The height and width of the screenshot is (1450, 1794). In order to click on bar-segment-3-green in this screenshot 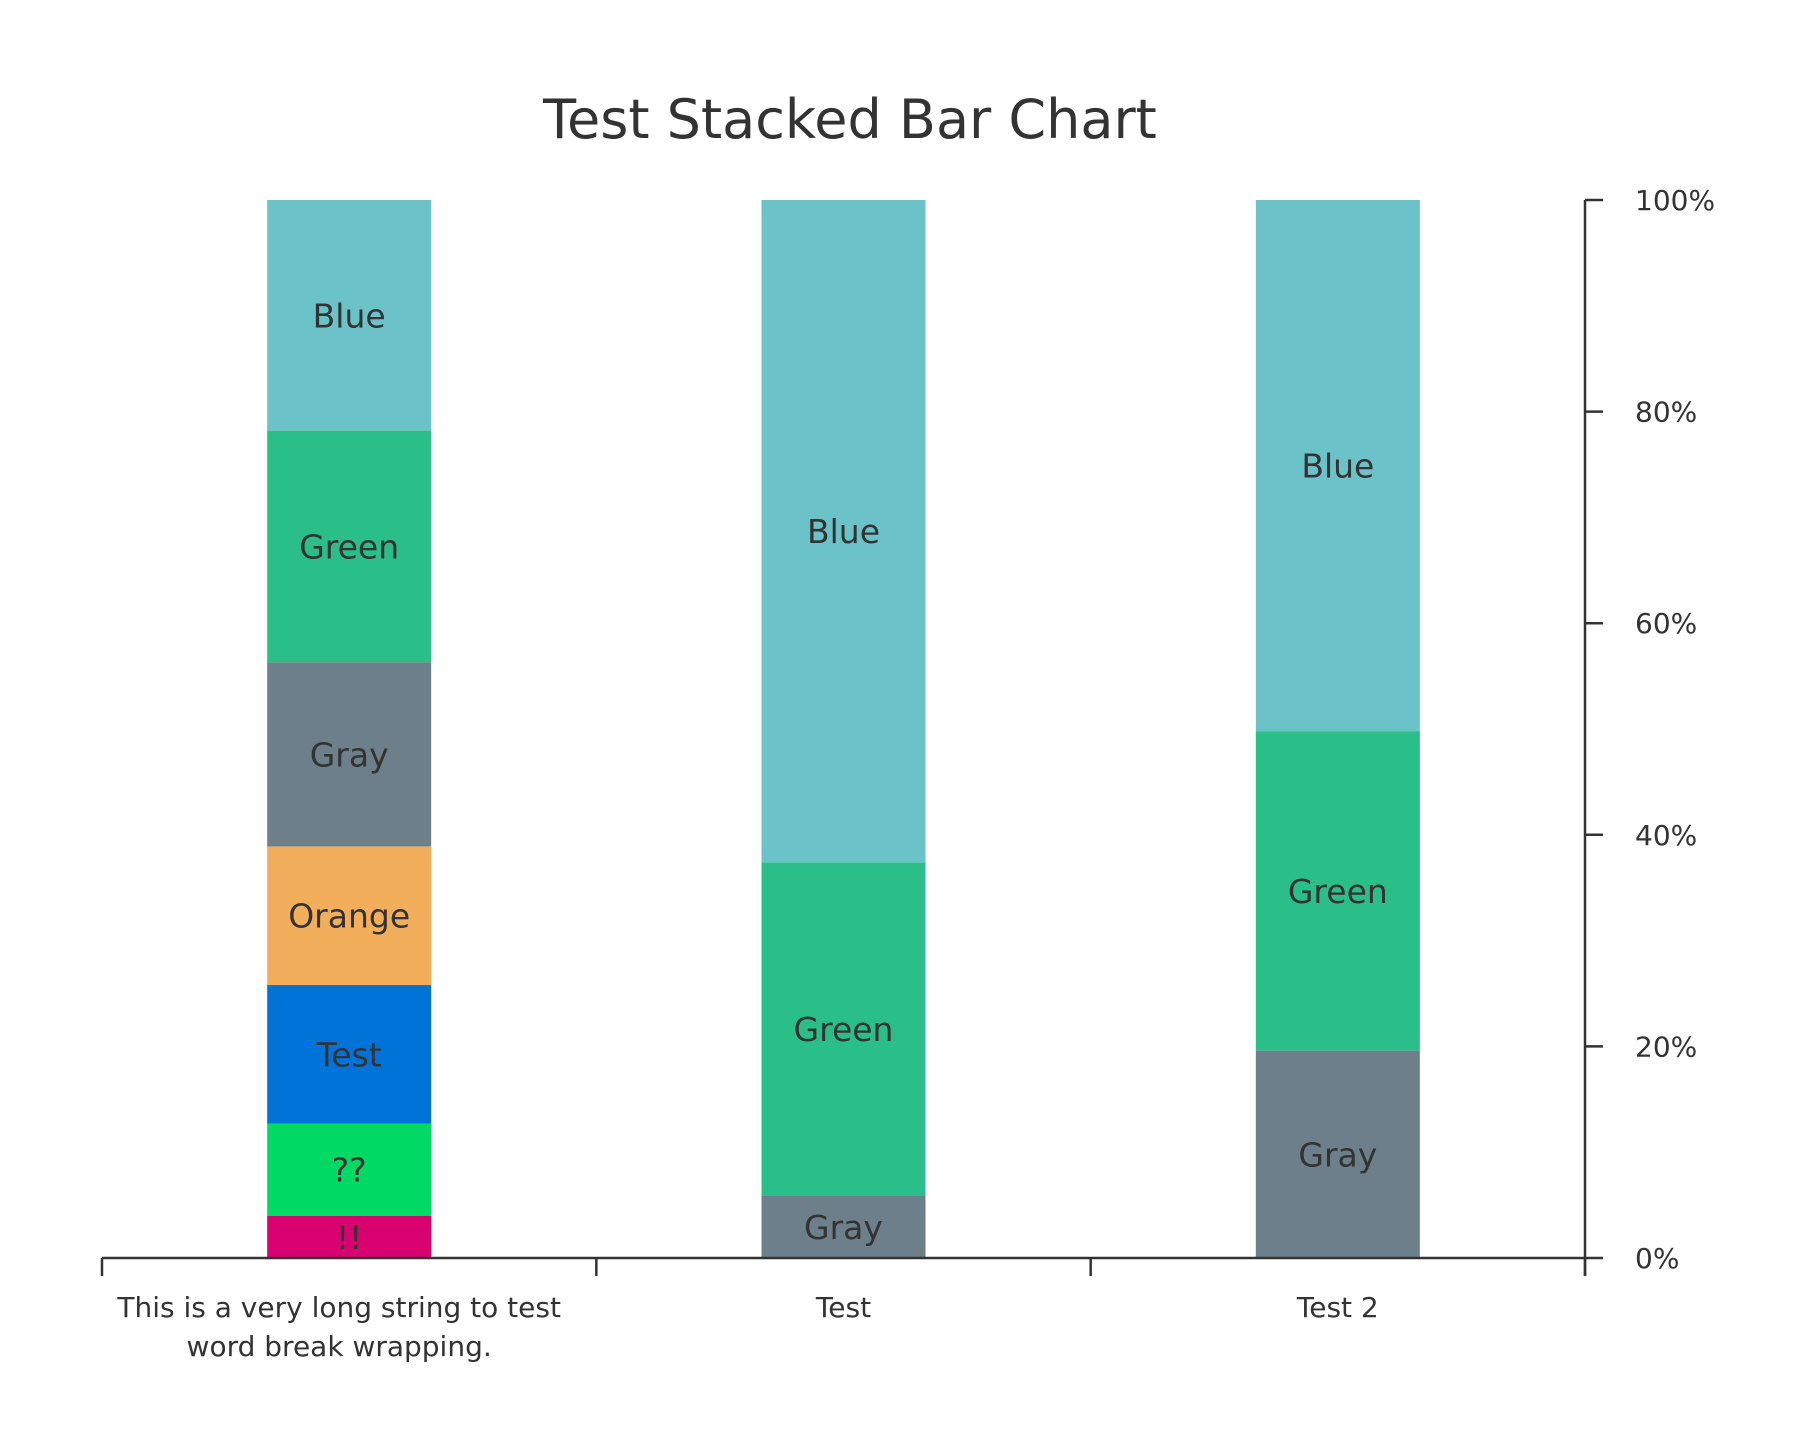, I will do `click(1337, 891)`.